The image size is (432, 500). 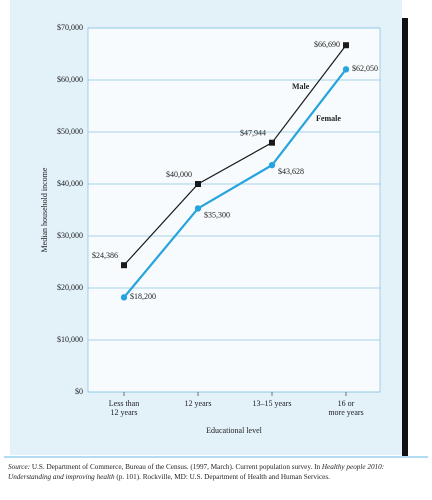 I want to click on data-label: $47,944, so click(x=253, y=133).